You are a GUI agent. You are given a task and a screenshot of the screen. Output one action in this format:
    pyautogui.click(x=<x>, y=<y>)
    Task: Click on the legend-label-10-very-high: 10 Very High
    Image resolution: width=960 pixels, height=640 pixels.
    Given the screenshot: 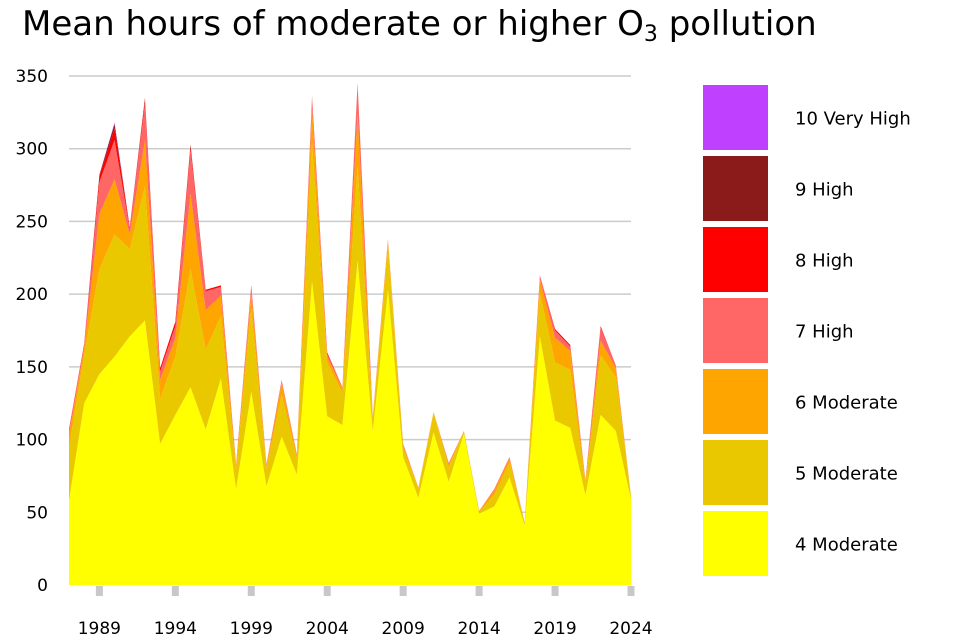 What is the action you would take?
    pyautogui.click(x=853, y=119)
    